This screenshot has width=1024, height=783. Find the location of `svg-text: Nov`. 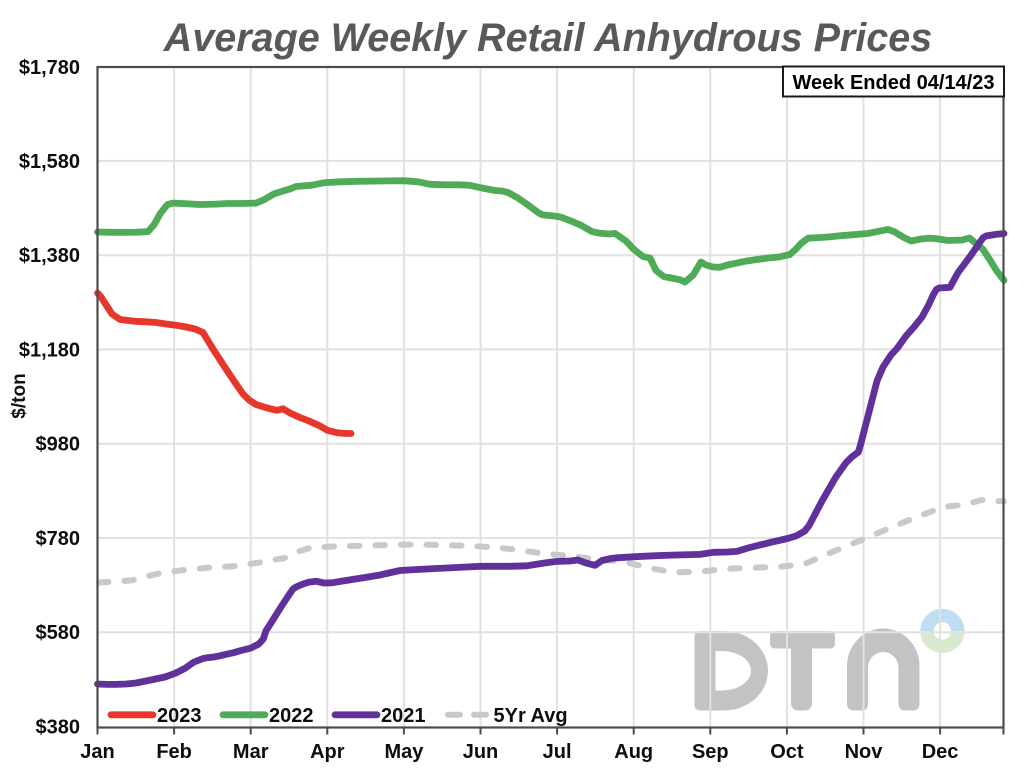

svg-text: Nov is located at coordinates (864, 752).